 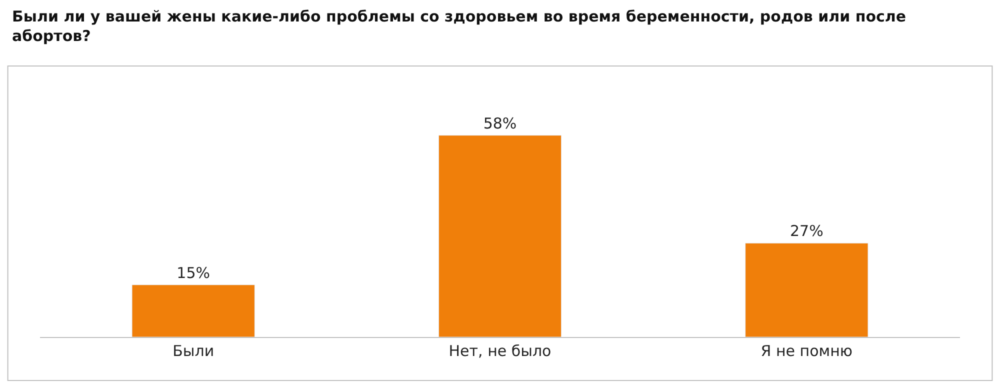 I want to click on x-tick-label: Нет, не было, so click(x=500, y=351).